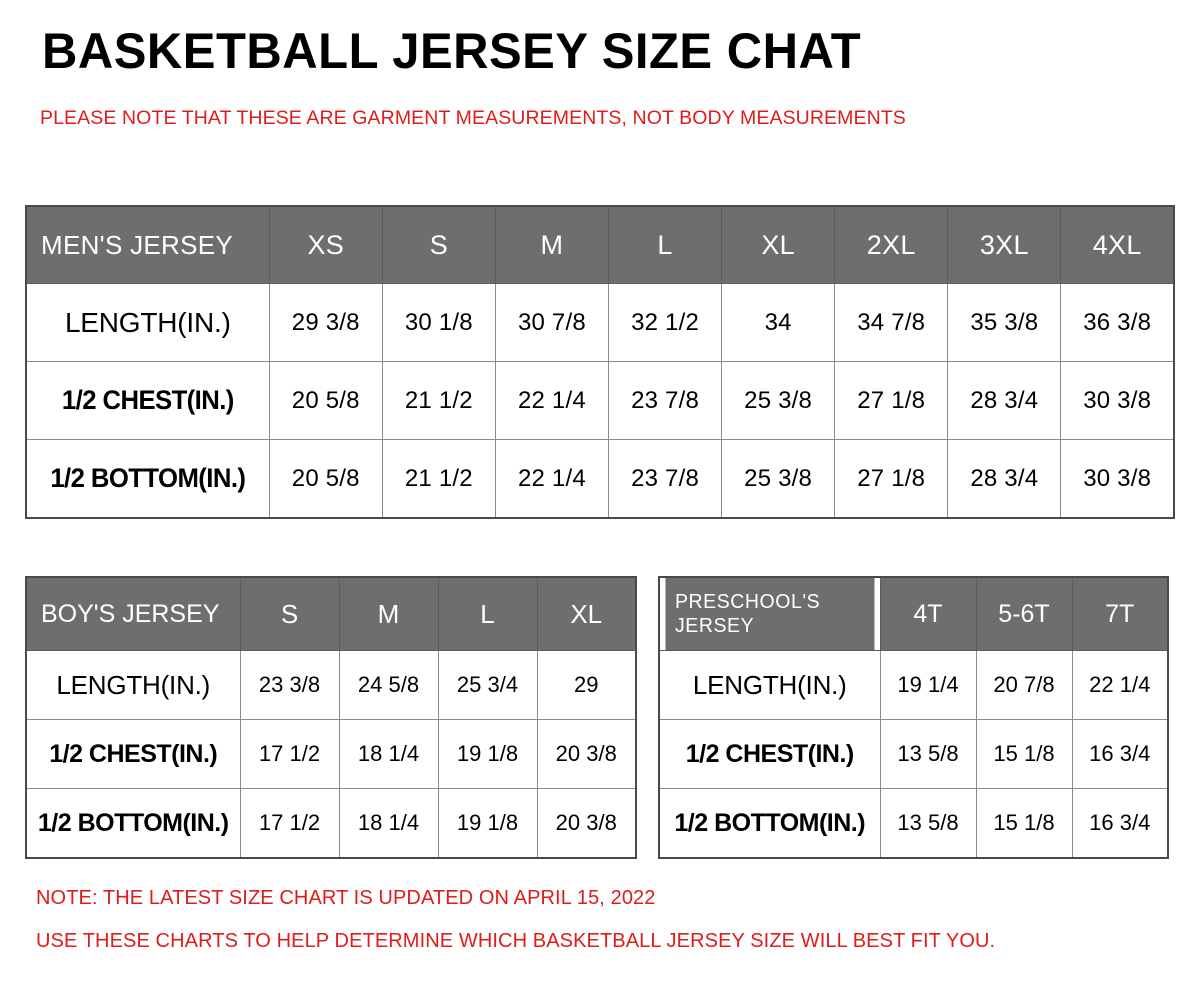 The image size is (1200, 1007). I want to click on table-header-row: PRESCHOOL'S JERSEY 4T 5-6T 7T, so click(914, 613).